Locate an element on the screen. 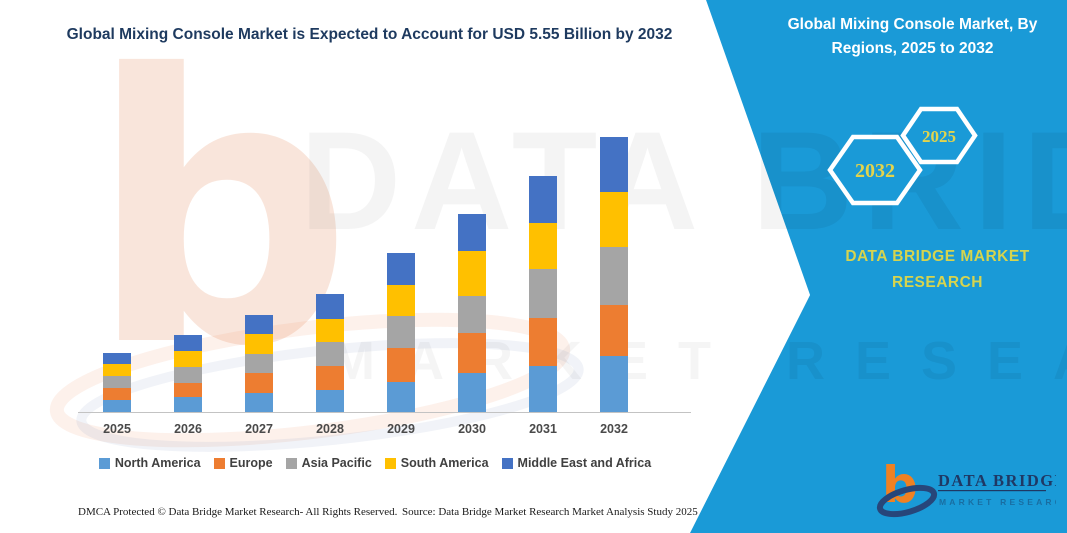 This screenshot has height=533, width=1067. bar-segment-2026-europe is located at coordinates (188, 390).